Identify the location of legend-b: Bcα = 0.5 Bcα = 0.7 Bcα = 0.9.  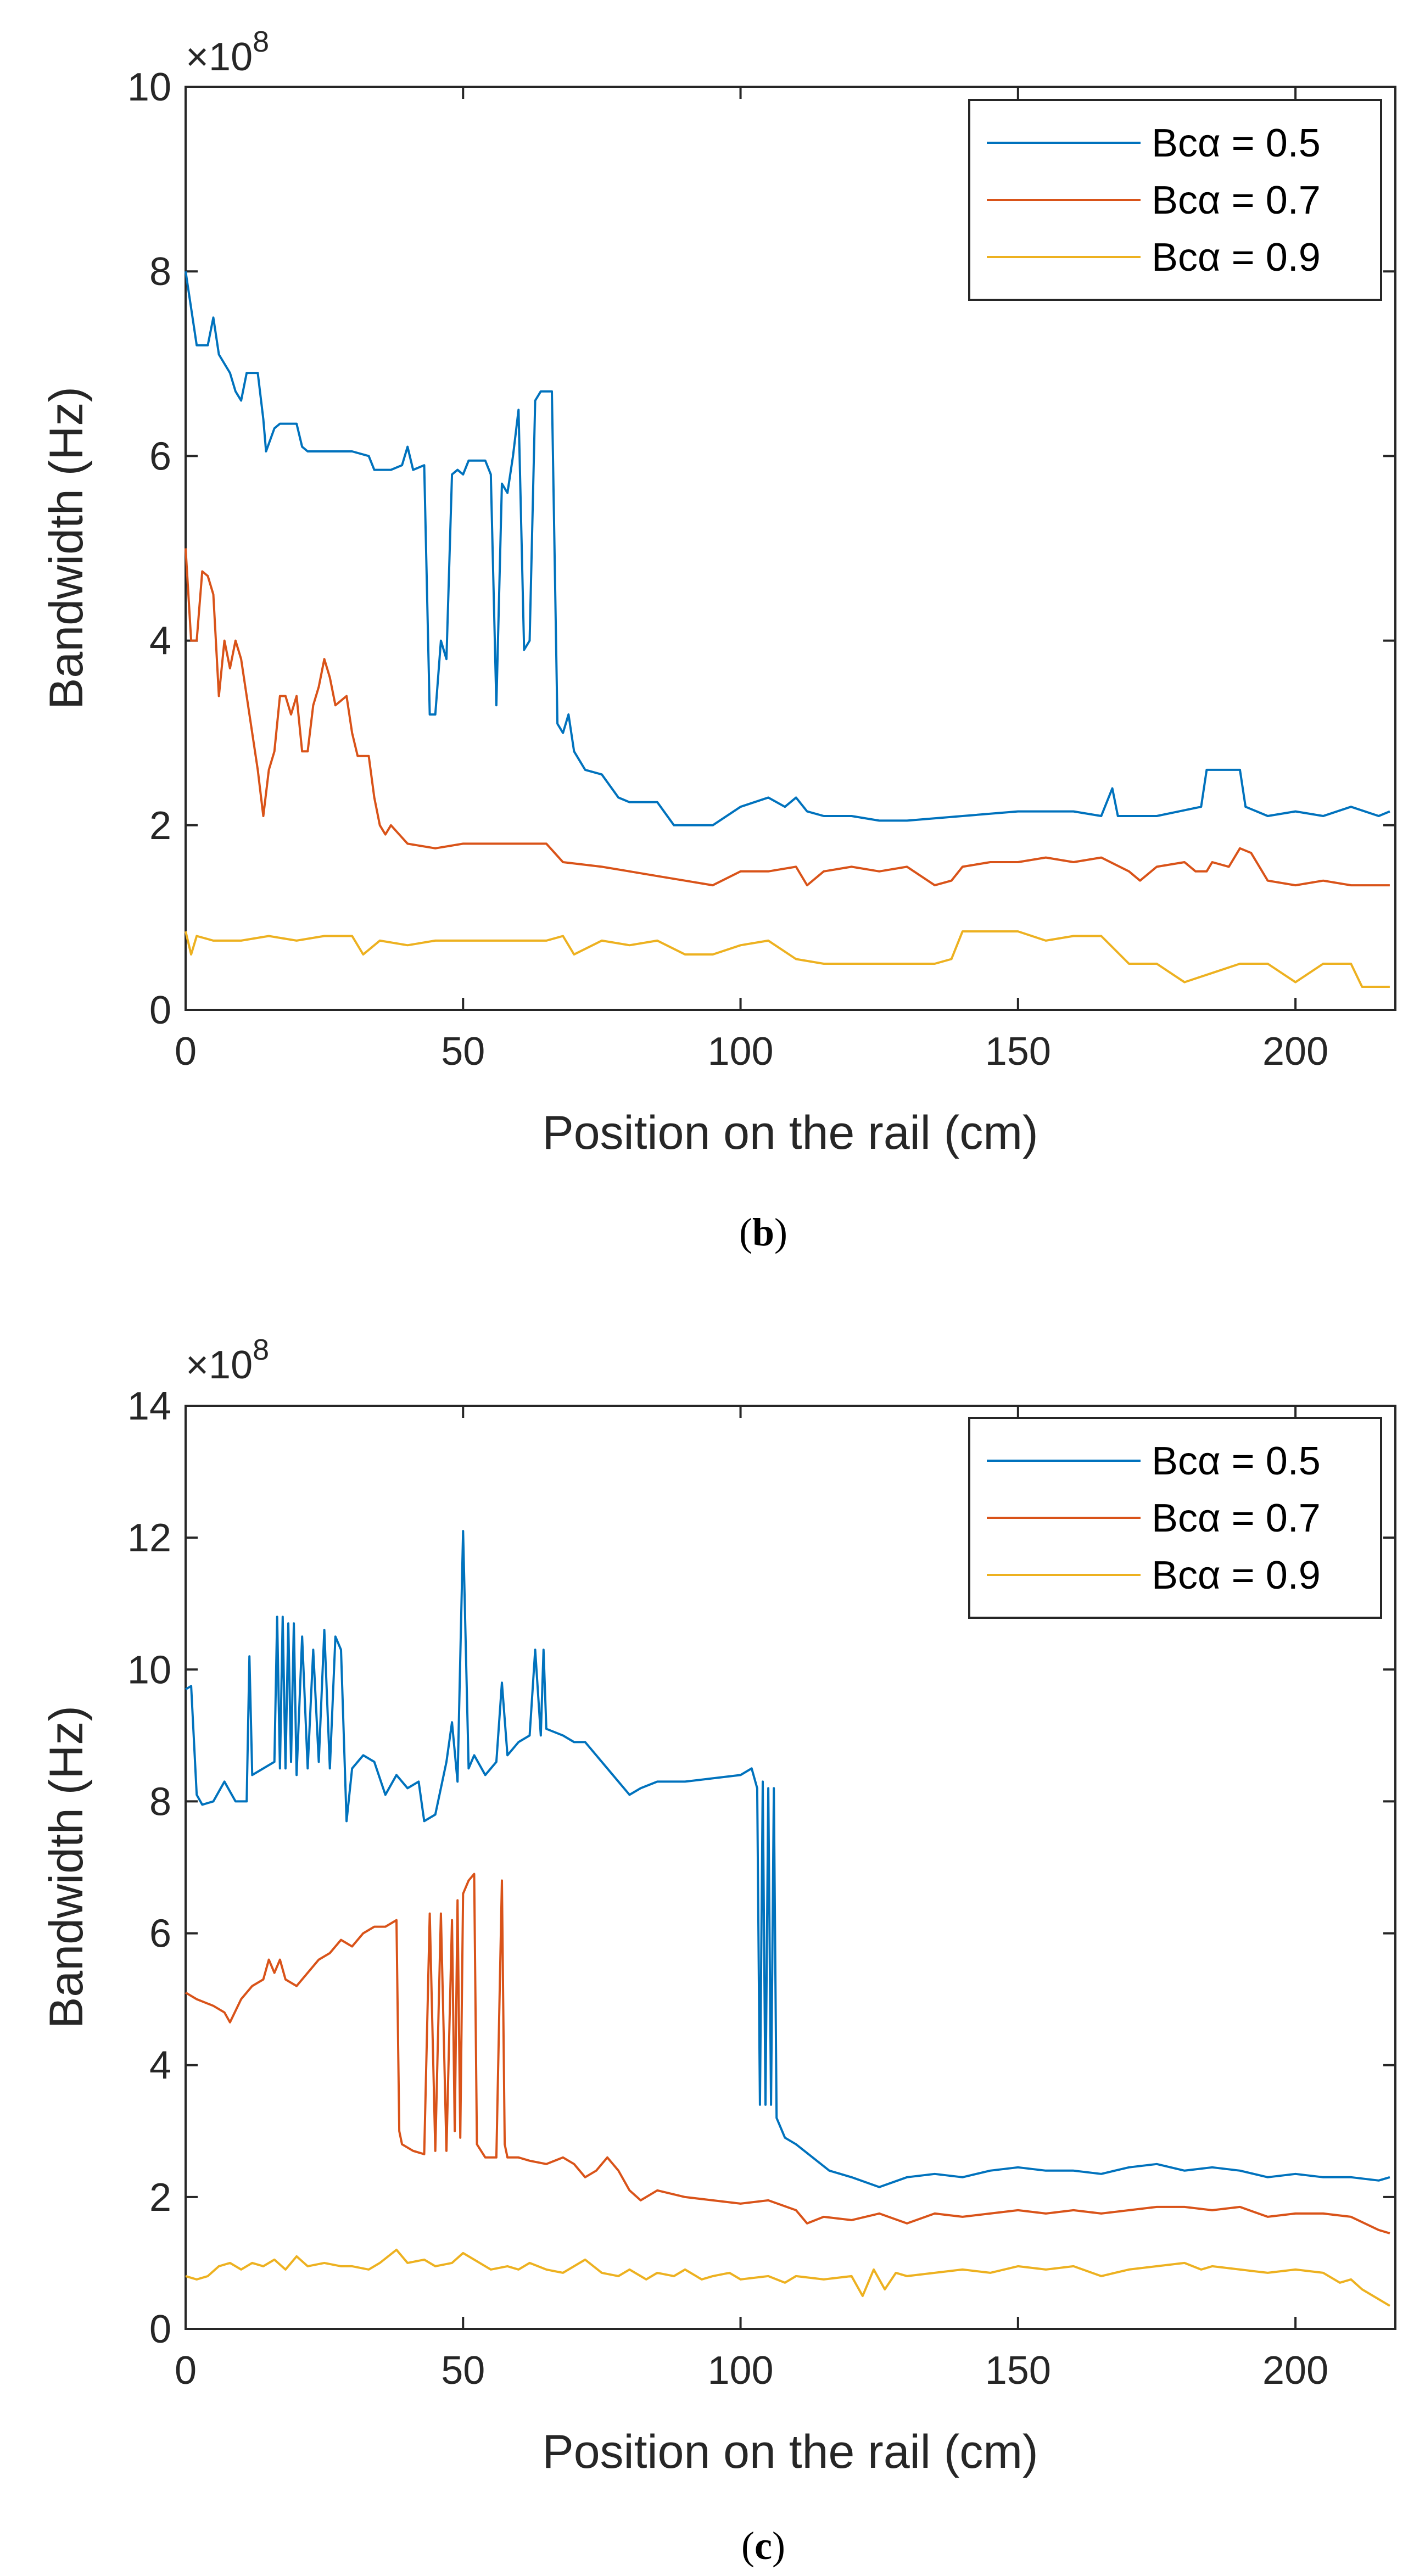
(1175, 200).